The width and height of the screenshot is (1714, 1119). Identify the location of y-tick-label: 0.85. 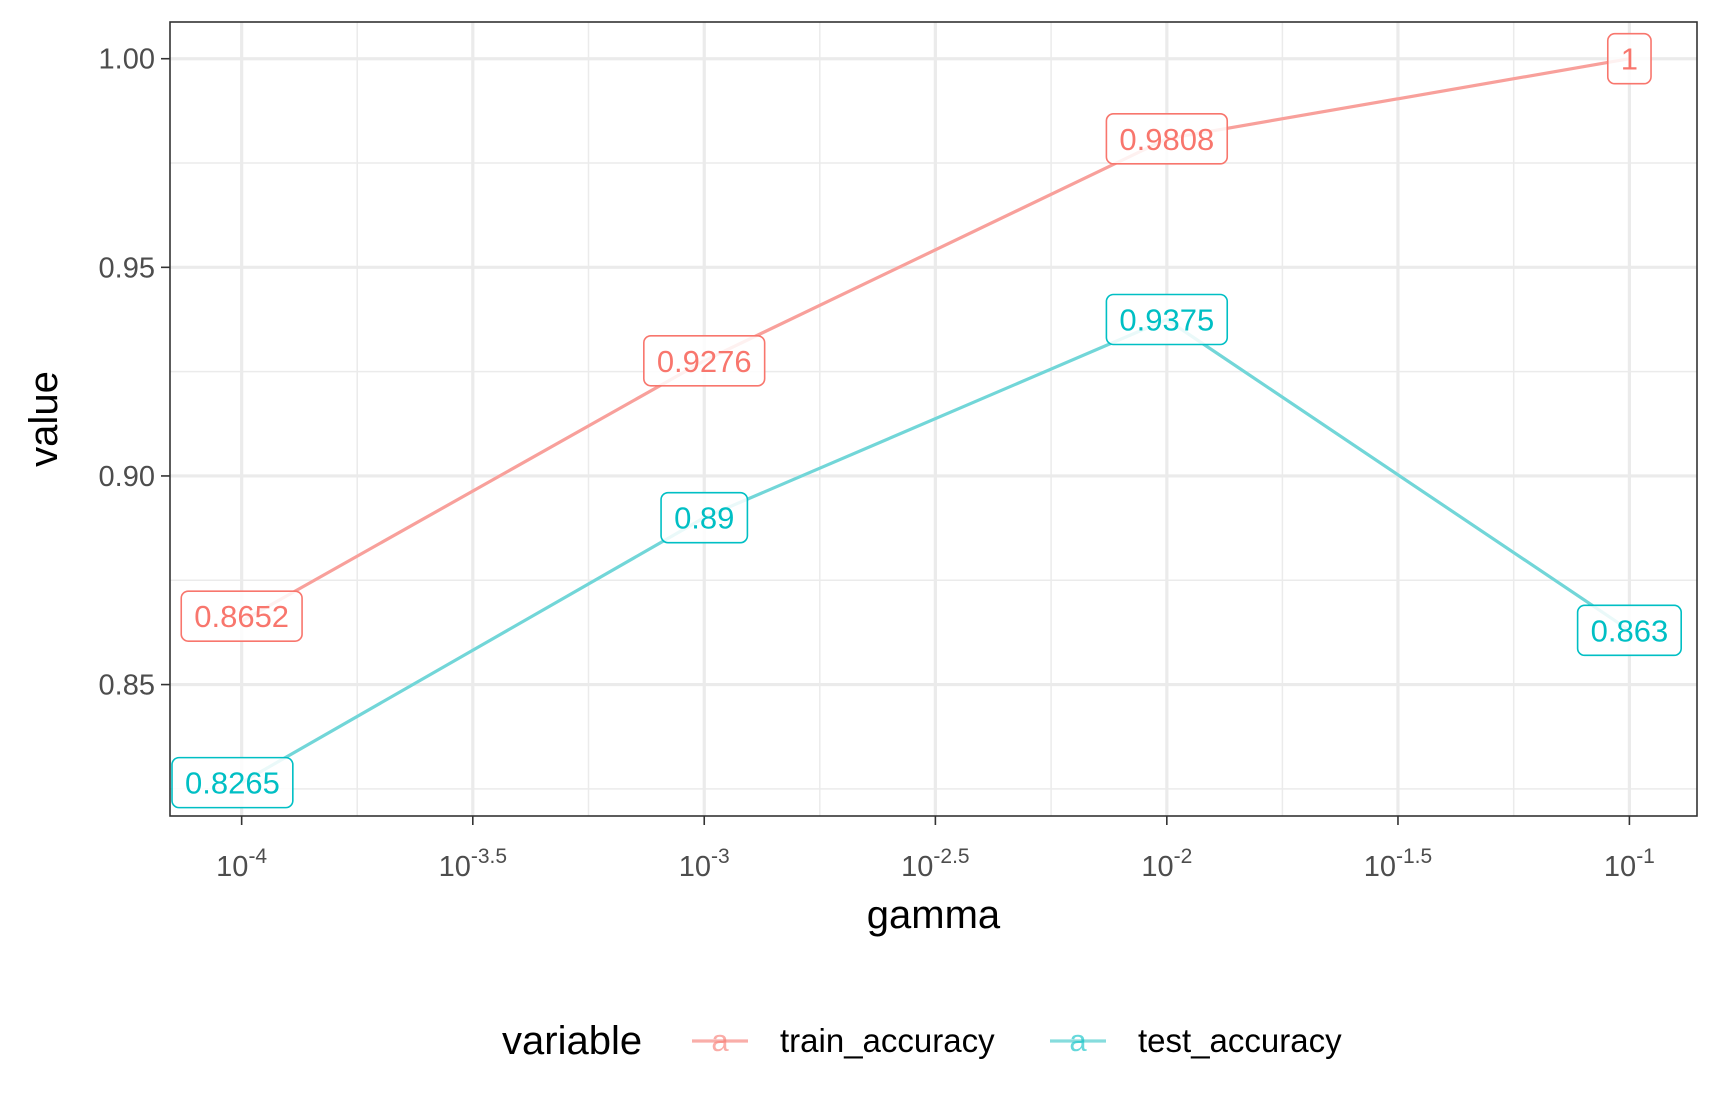
(127, 686).